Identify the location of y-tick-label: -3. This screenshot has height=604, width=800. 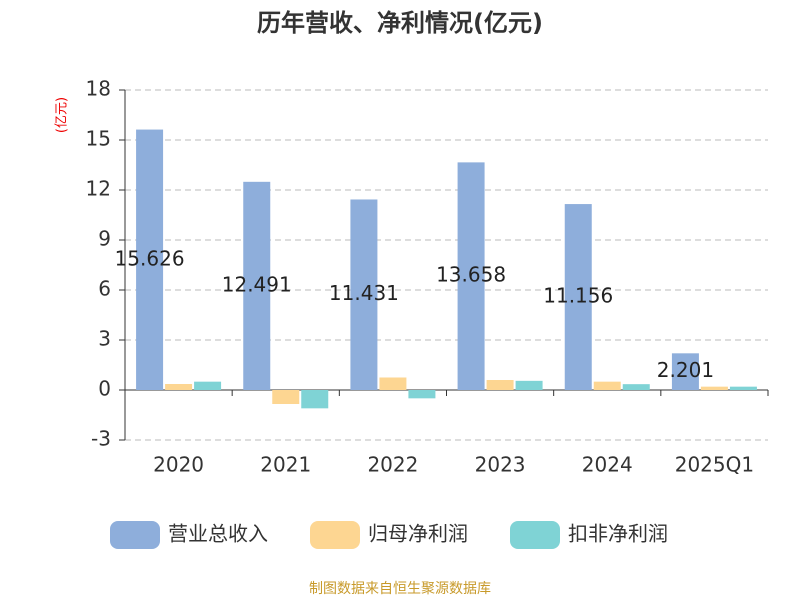
(101, 439).